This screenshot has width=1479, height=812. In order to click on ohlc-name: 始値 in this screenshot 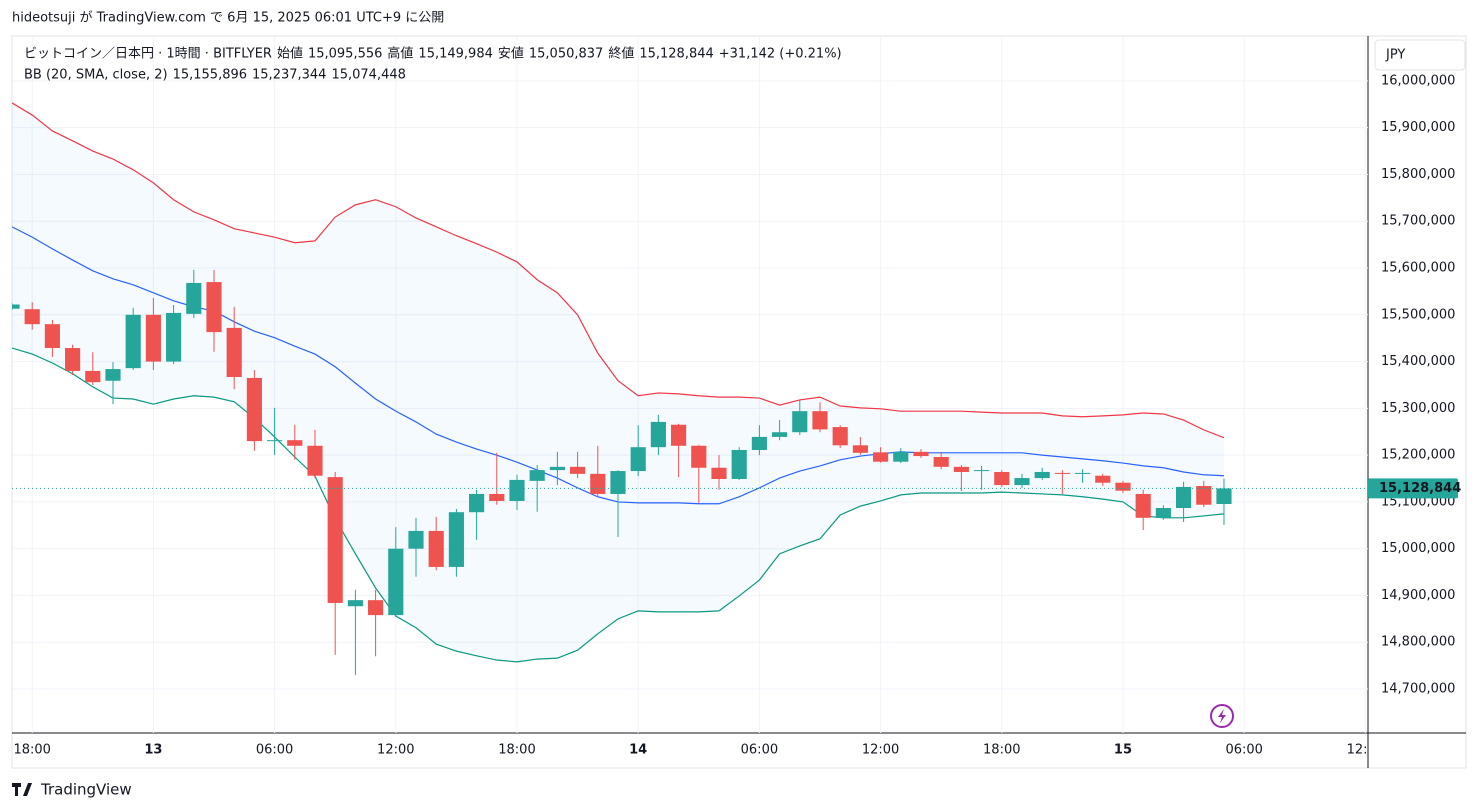, I will do `click(290, 54)`.